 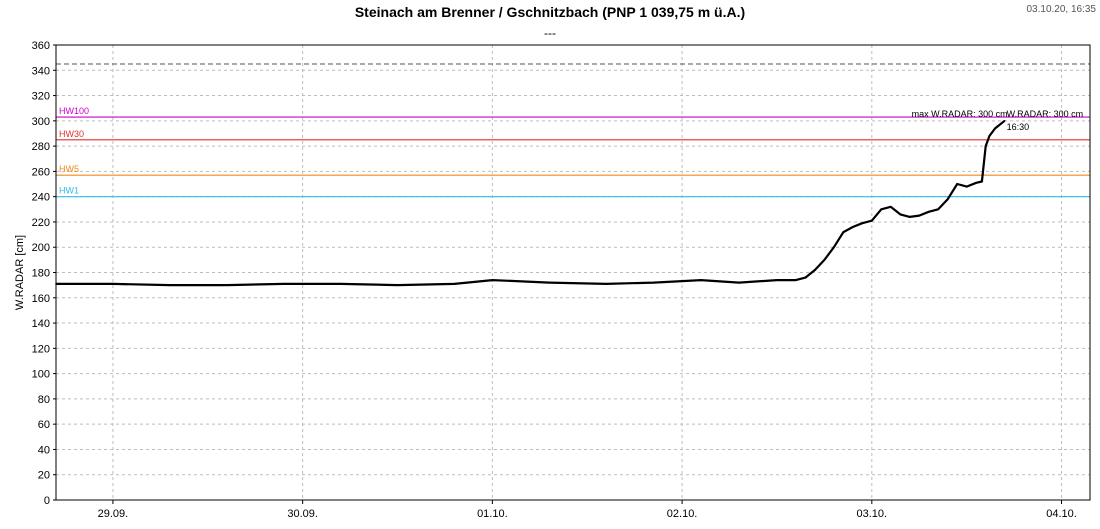 What do you see at coordinates (41, 274) in the screenshot?
I see `y-tick-label: 180` at bounding box center [41, 274].